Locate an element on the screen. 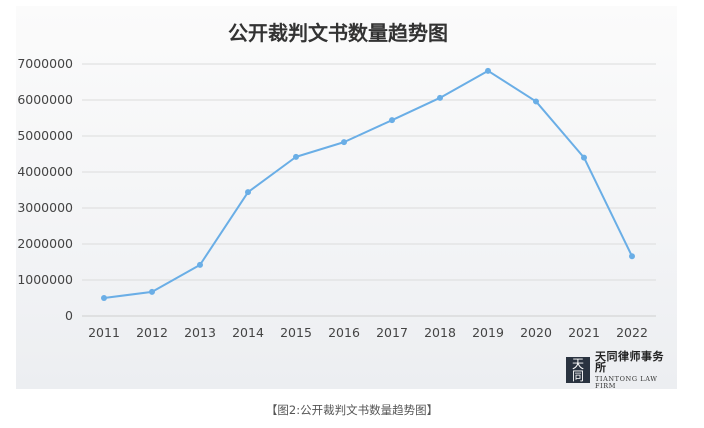 The height and width of the screenshot is (428, 704). x-tick-label: 2018 is located at coordinates (440, 332).